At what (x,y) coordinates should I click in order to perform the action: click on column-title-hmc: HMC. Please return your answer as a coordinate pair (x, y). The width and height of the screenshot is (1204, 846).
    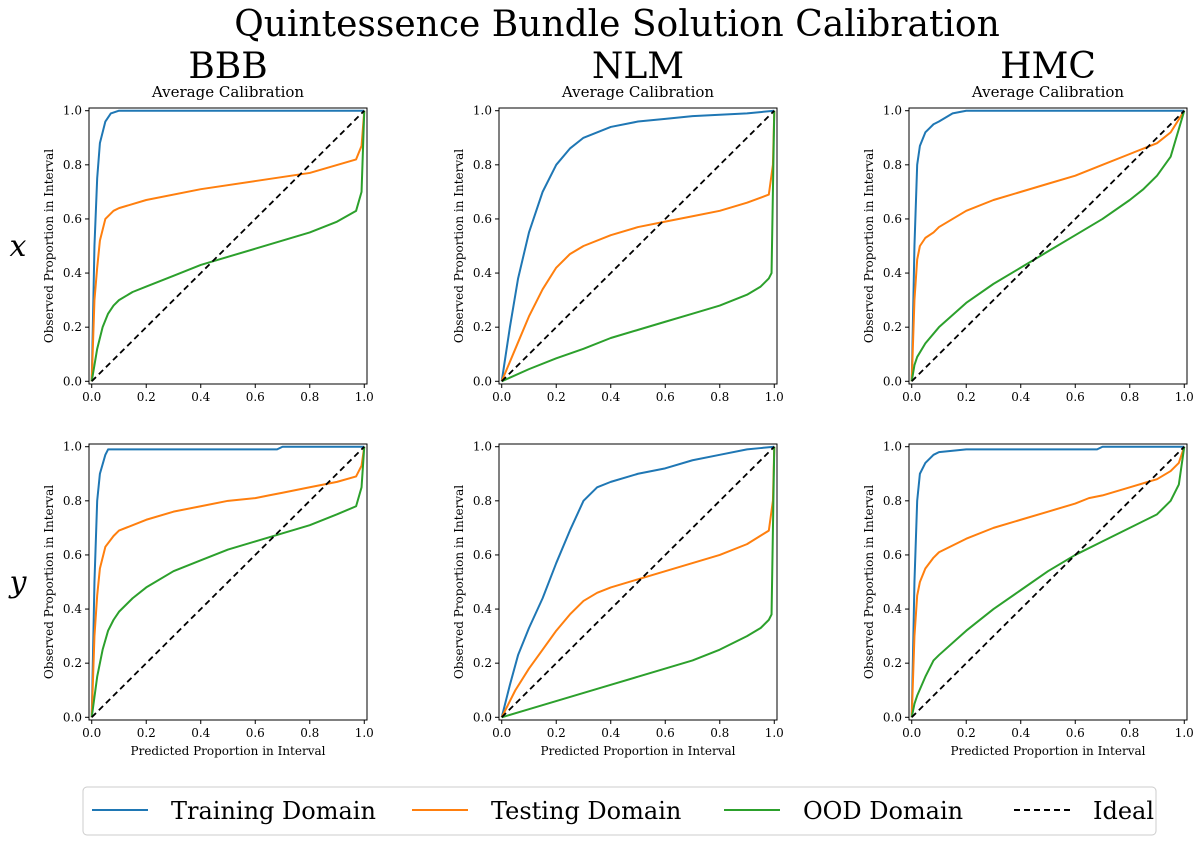
    Looking at the image, I should click on (1048, 66).